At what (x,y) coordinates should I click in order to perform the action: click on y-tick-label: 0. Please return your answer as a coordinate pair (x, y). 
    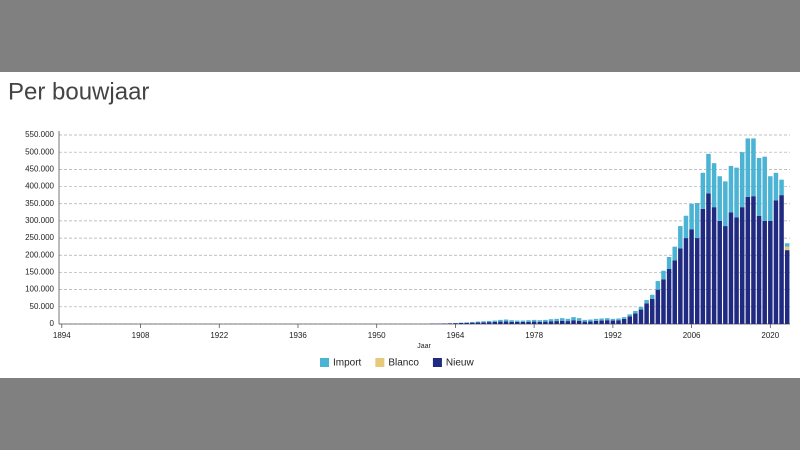
    Looking at the image, I should click on (52, 323).